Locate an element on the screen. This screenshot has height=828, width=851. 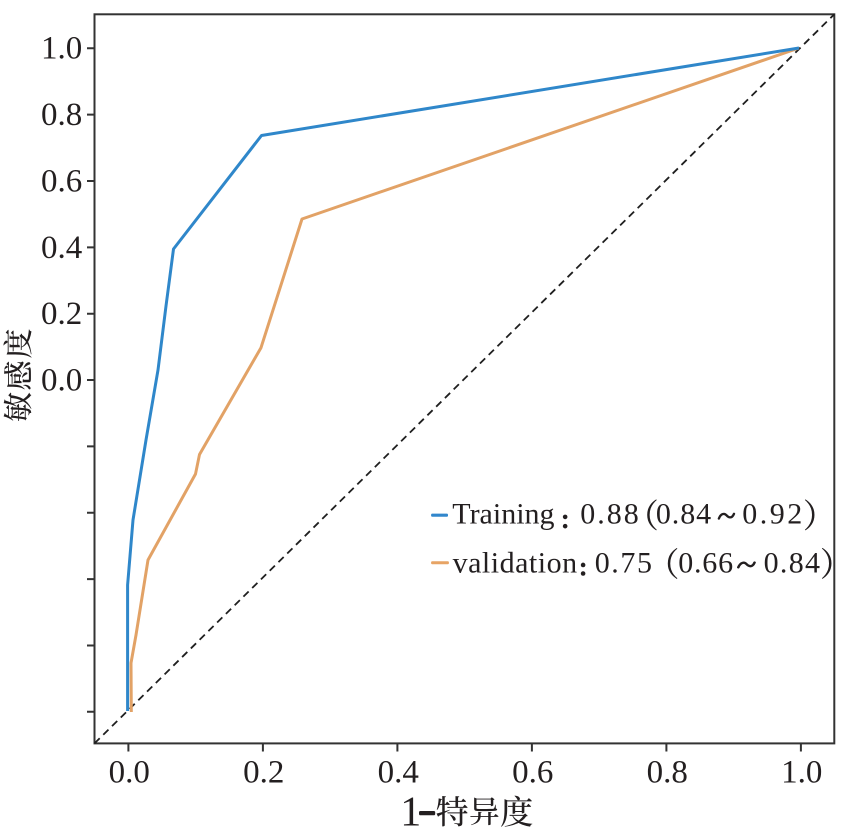
svg-text: validation is located at coordinates (515, 563).